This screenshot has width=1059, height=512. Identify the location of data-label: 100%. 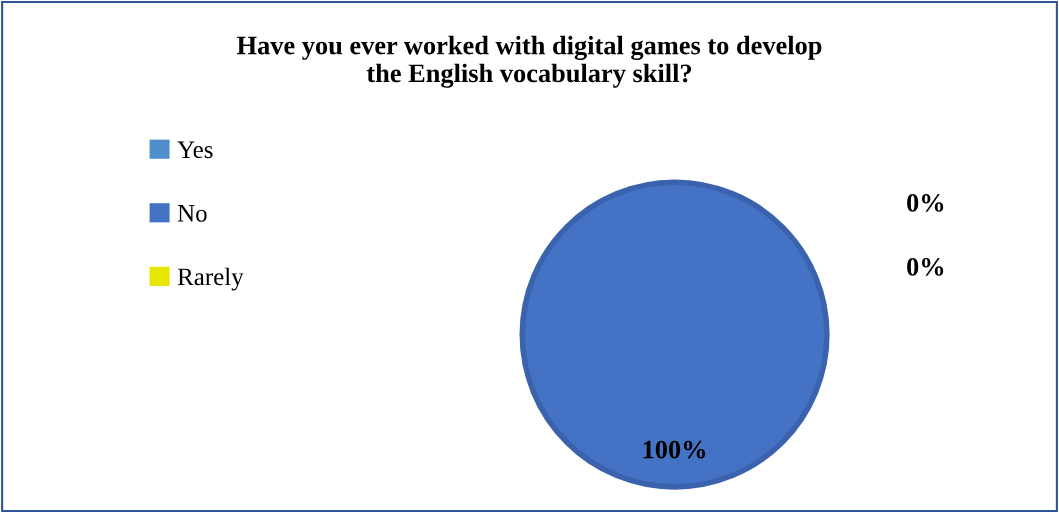
(674, 449).